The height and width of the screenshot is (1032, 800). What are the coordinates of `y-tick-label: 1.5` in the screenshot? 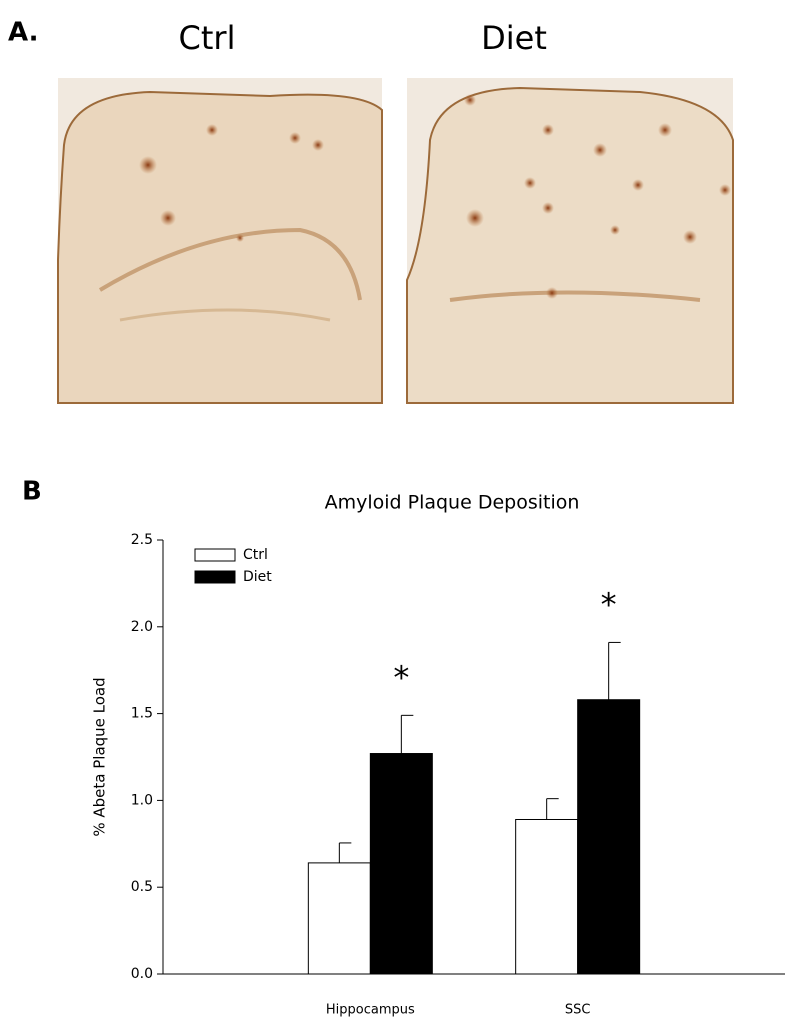 It's located at (142, 714).